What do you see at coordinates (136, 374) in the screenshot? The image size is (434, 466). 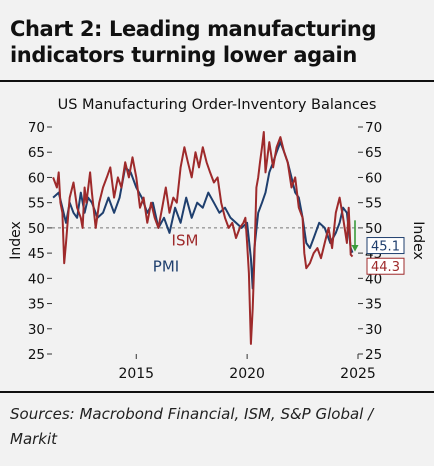 I see `x-tick-label: 2015` at bounding box center [136, 374].